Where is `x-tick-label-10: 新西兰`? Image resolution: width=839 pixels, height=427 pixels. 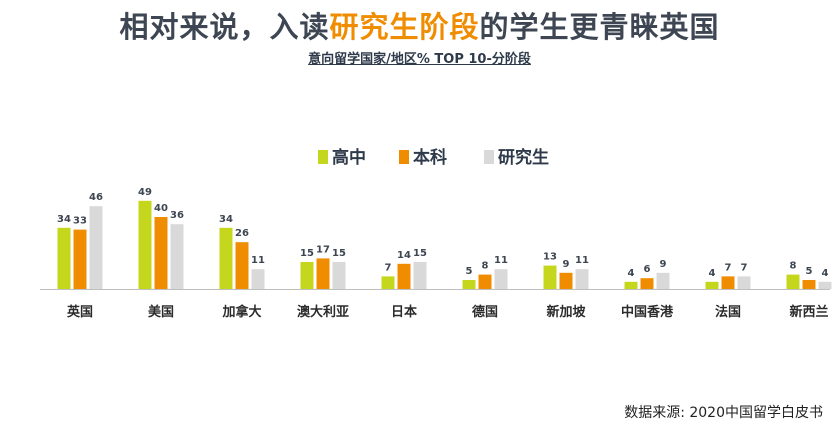
x-tick-label-10: 新西兰 is located at coordinates (808, 312).